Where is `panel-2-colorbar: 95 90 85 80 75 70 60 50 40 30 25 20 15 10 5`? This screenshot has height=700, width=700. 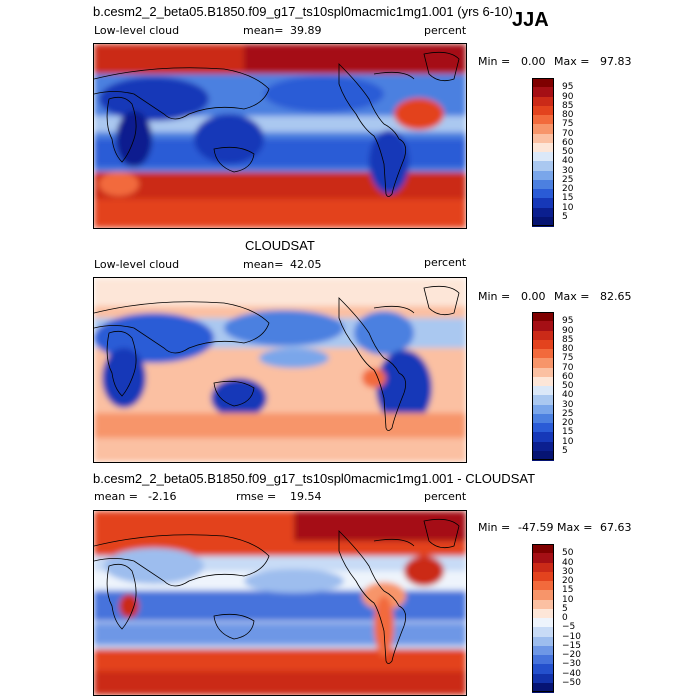 panel-2-colorbar: 95 90 85 80 75 70 60 50 40 30 25 20 15 10 5 is located at coordinates (562, 386).